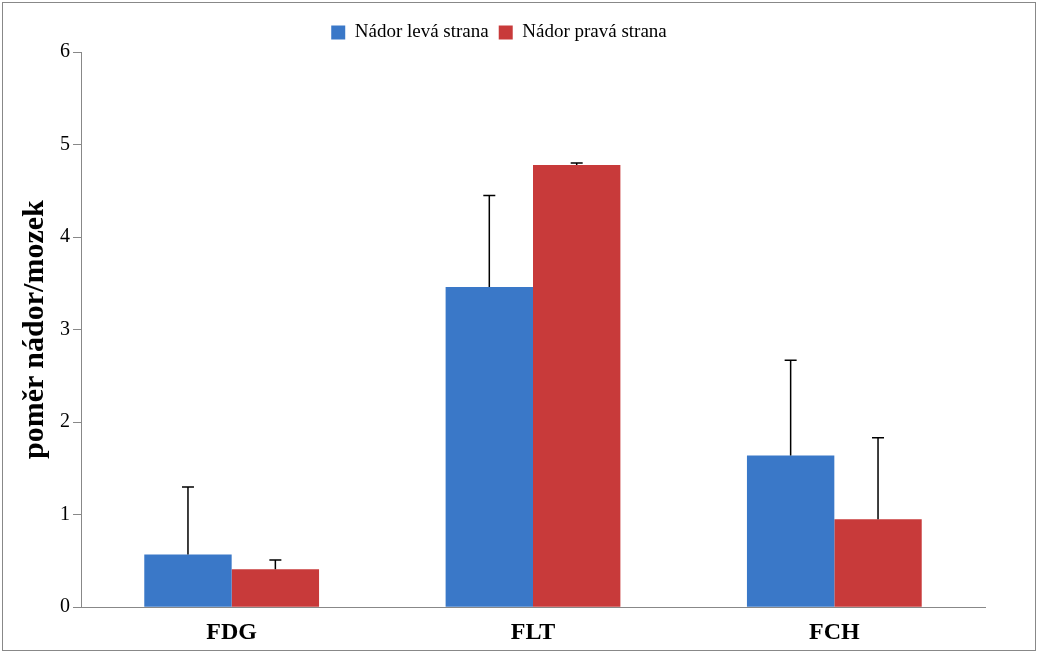 Image resolution: width=1040 pixels, height=655 pixels. What do you see at coordinates (65, 605) in the screenshot?
I see `y-tick-label: 0` at bounding box center [65, 605].